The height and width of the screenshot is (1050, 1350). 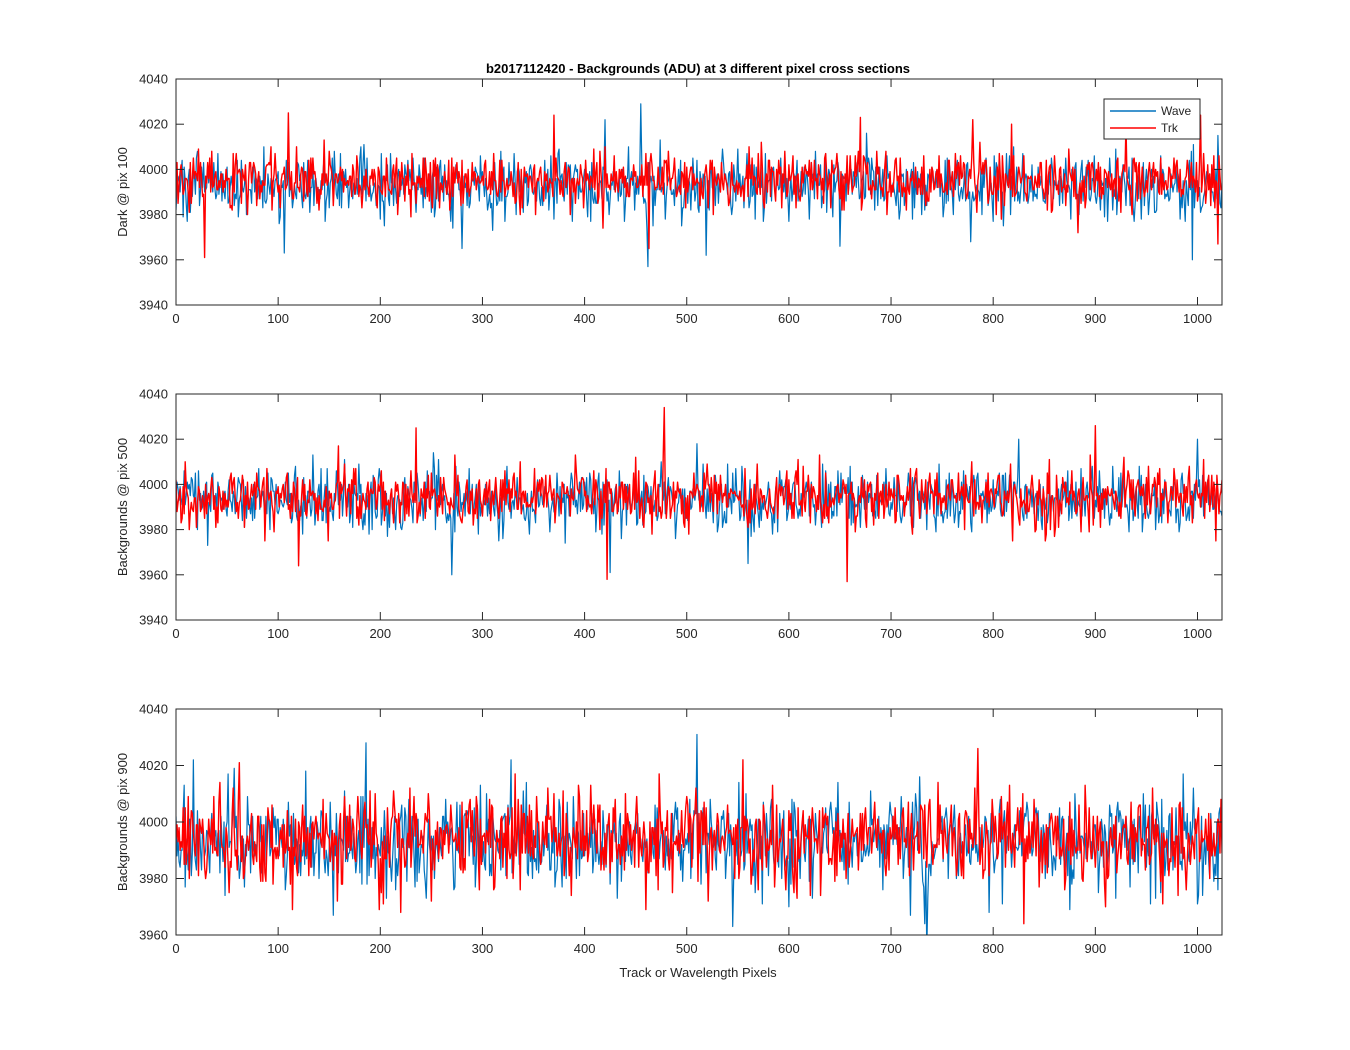 What do you see at coordinates (1176, 111) in the screenshot?
I see `legend-entry-wave: Wave` at bounding box center [1176, 111].